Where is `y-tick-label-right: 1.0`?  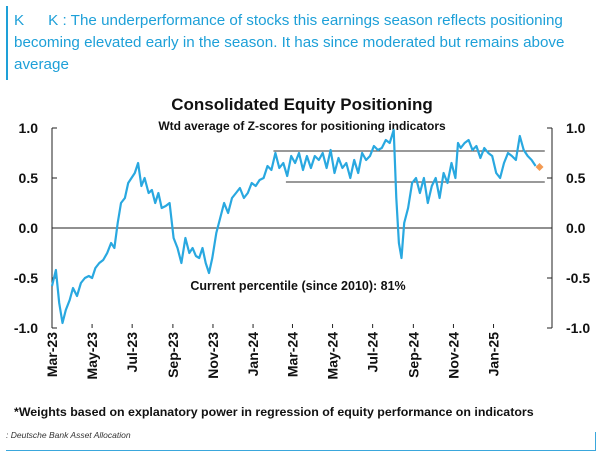
y-tick-label-right: 1.0 is located at coordinates (576, 128).